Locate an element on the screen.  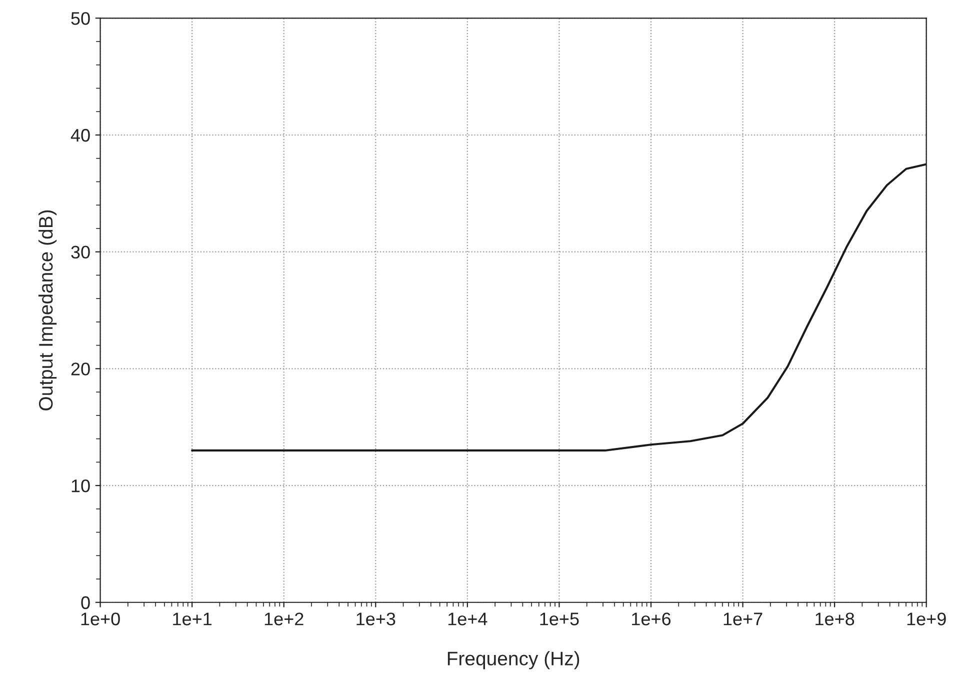
y-tick-label: 20 is located at coordinates (80, 369).